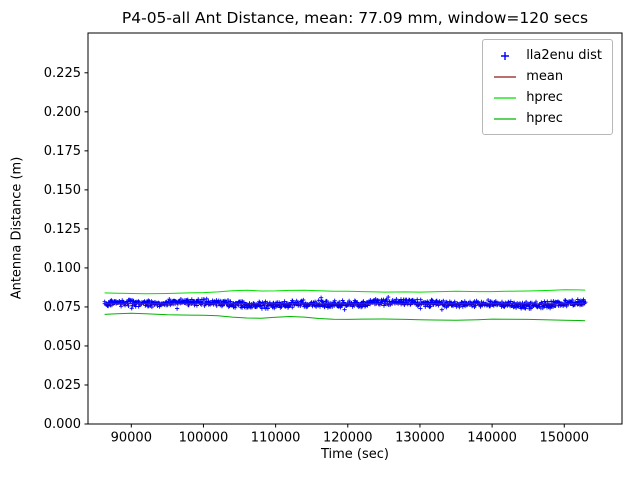 This screenshot has height=480, width=640. Describe the element at coordinates (62, 151) in the screenshot. I see `y-tick-label: 0.175` at that location.